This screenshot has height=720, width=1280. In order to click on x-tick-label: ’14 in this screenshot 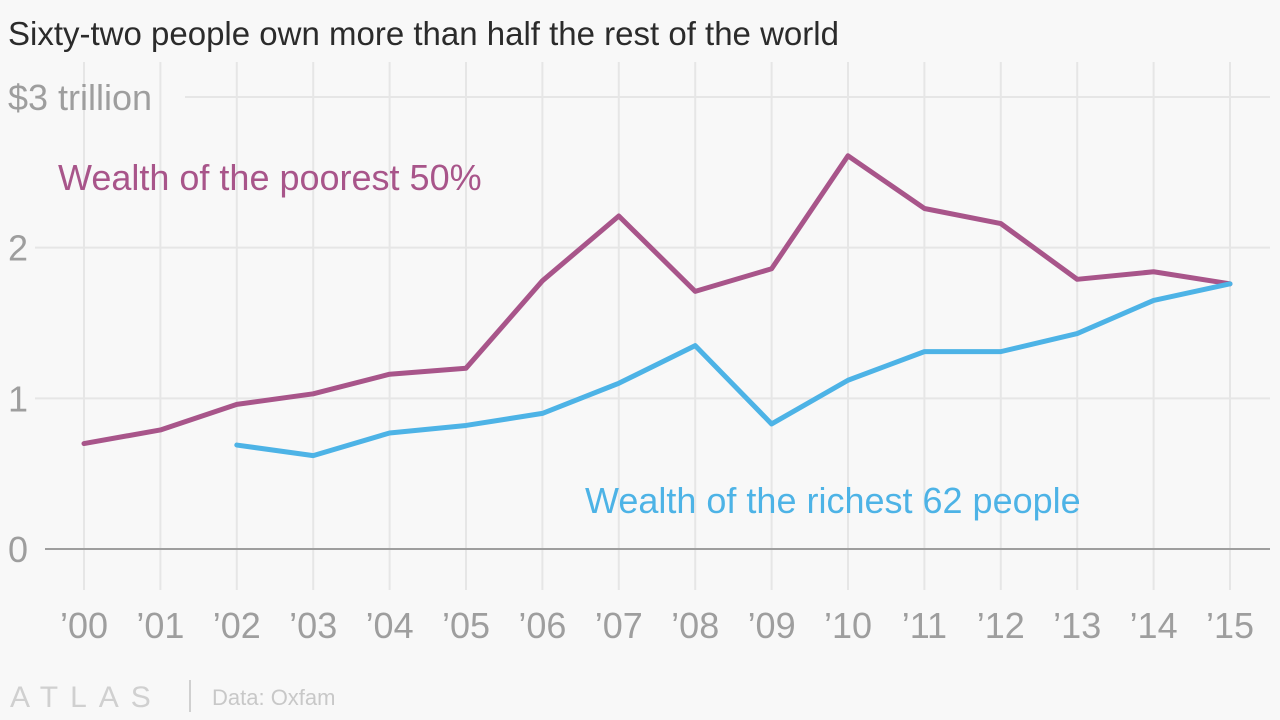, I will do `click(1154, 625)`.